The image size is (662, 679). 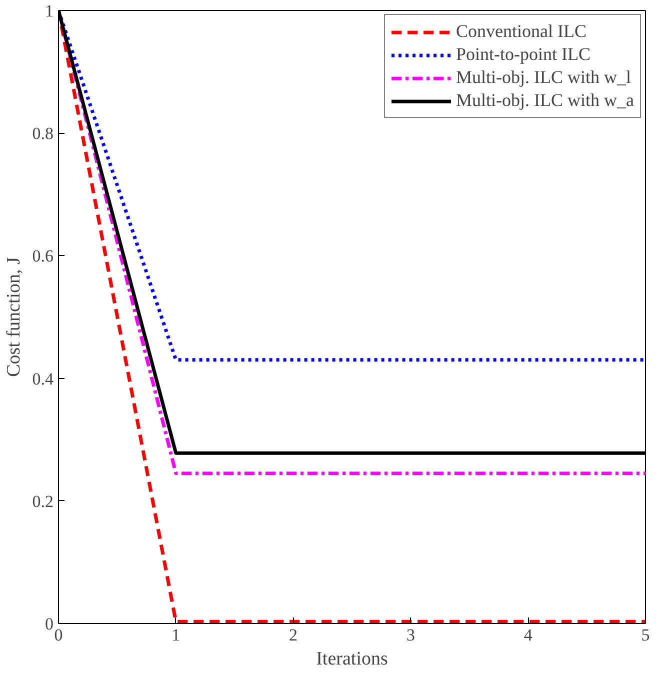 I want to click on x-tick-label: 3, so click(x=410, y=635).